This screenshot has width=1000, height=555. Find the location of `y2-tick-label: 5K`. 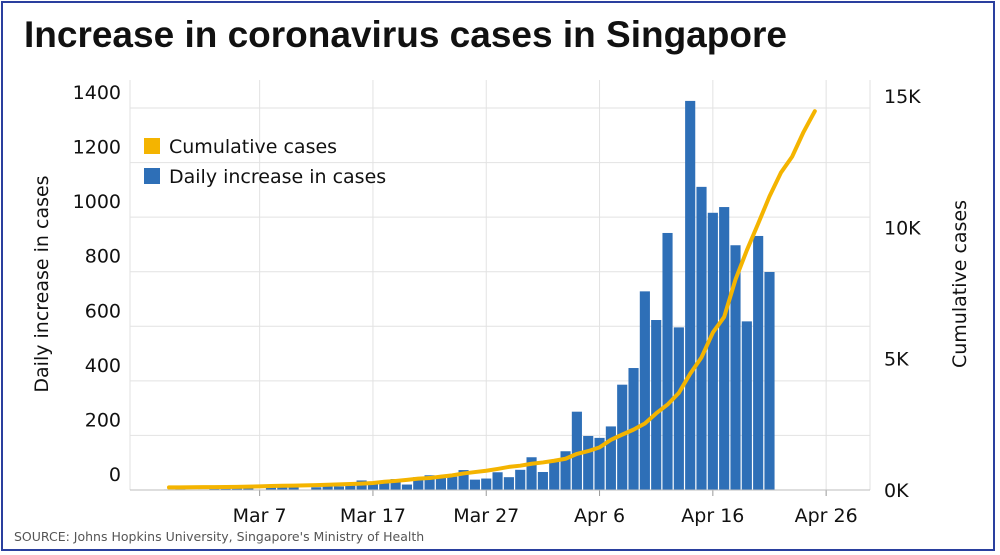

y2-tick-label: 5K is located at coordinates (896, 360).